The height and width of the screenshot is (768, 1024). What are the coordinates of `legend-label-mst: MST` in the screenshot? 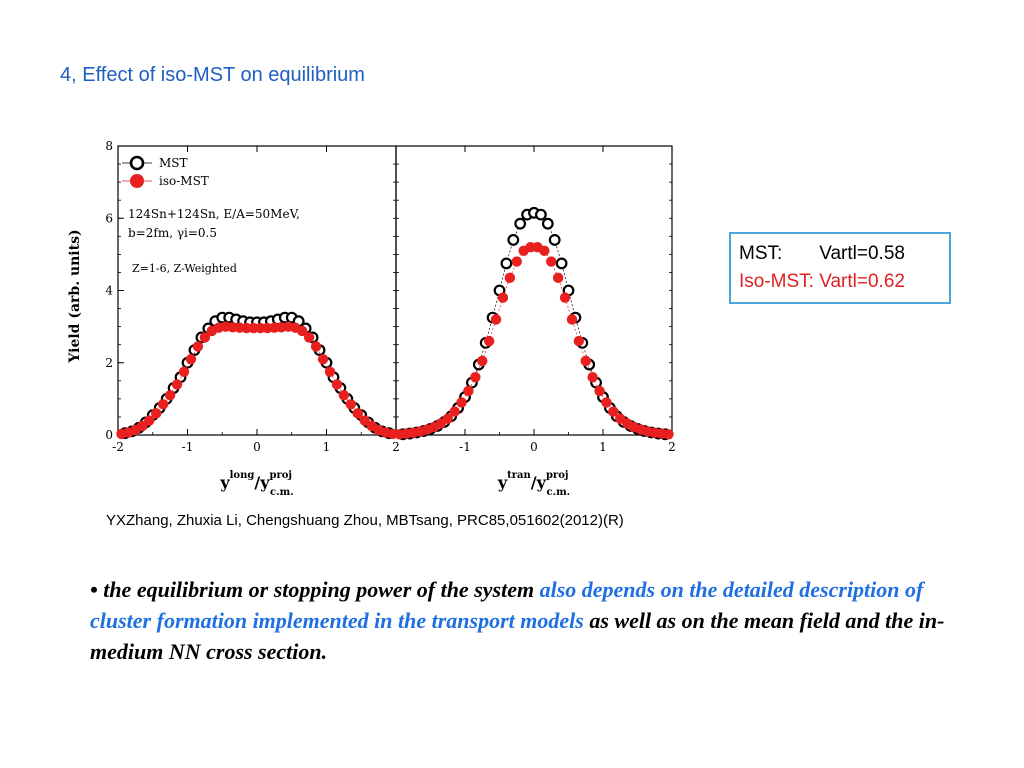 It's located at (173, 163).